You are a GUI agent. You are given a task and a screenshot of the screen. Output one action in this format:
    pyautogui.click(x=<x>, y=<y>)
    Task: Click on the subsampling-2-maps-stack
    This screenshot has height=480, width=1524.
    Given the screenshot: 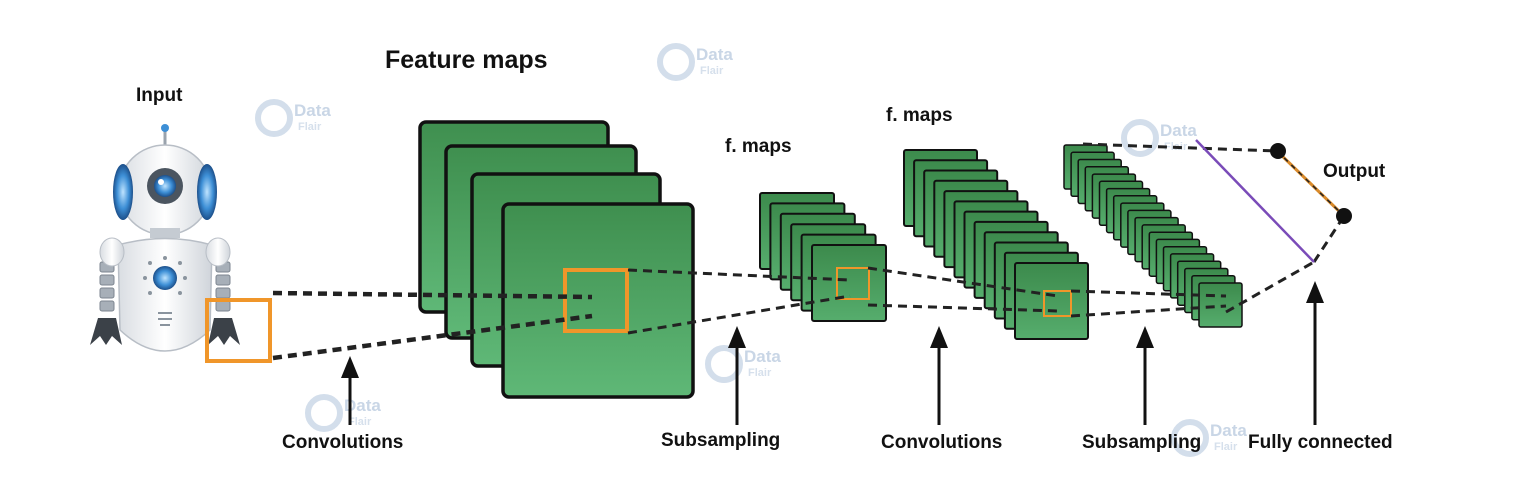 What is the action you would take?
    pyautogui.click(x=1153, y=236)
    